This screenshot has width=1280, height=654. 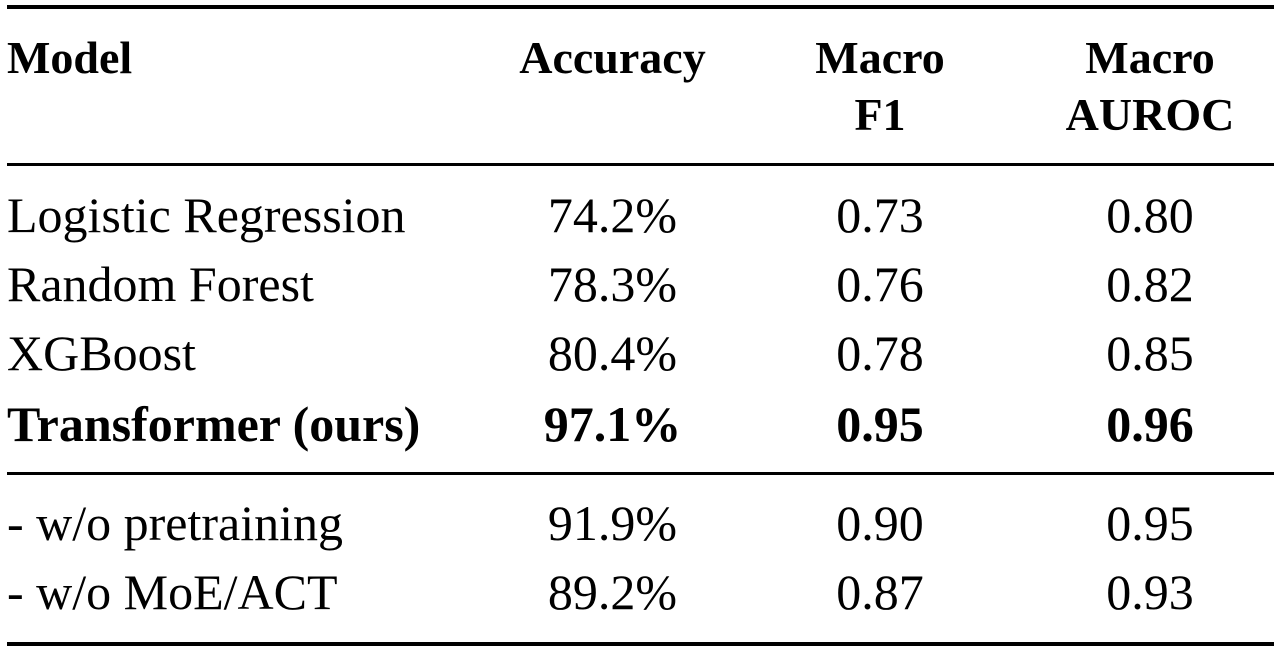 What do you see at coordinates (880, 215) in the screenshot?
I see `cell-macro-f1: 0.73` at bounding box center [880, 215].